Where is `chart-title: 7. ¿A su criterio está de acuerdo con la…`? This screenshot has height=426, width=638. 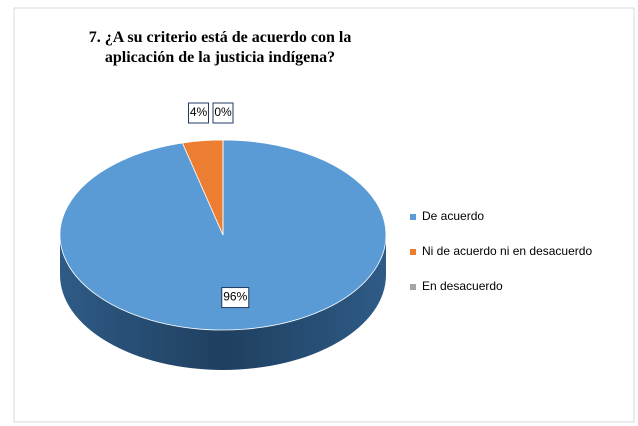 chart-title: 7. ¿A su criterio está de acuerdo con la… is located at coordinates (220, 47).